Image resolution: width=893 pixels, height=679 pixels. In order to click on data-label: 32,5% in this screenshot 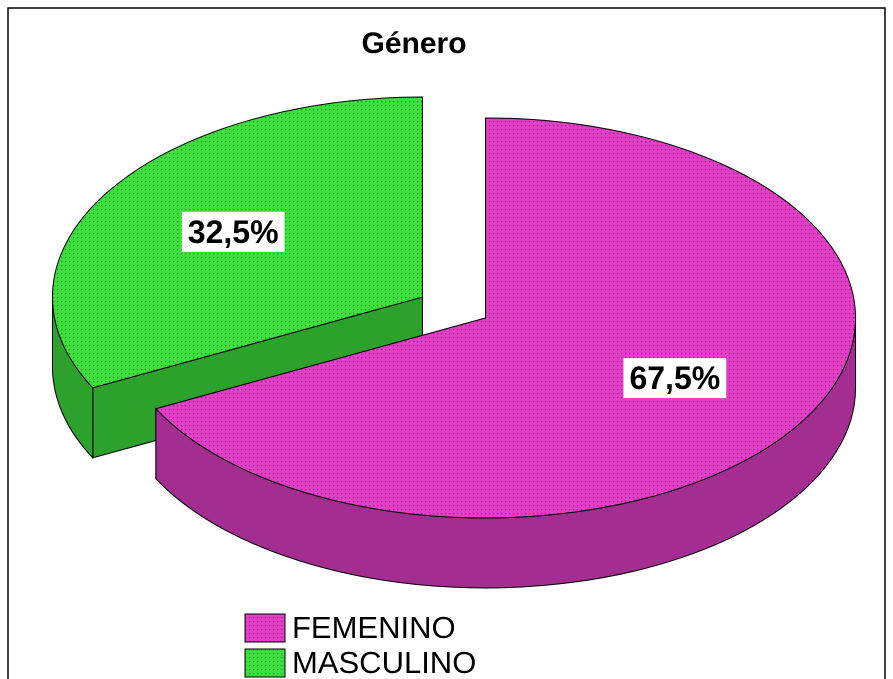, I will do `click(233, 232)`.